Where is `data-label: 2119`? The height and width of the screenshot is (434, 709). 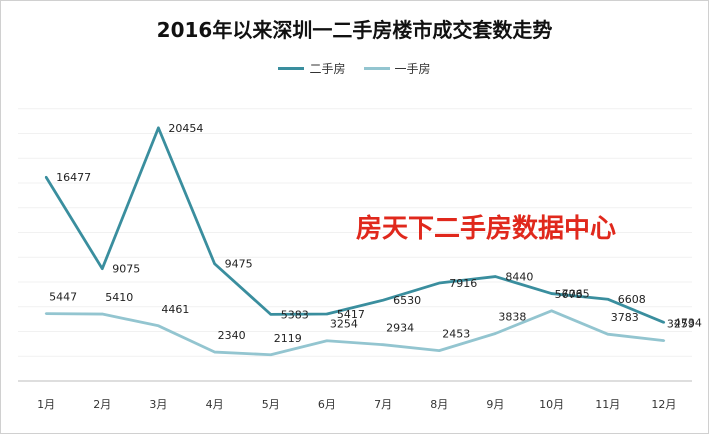
data-label: 2119 is located at coordinates (288, 338).